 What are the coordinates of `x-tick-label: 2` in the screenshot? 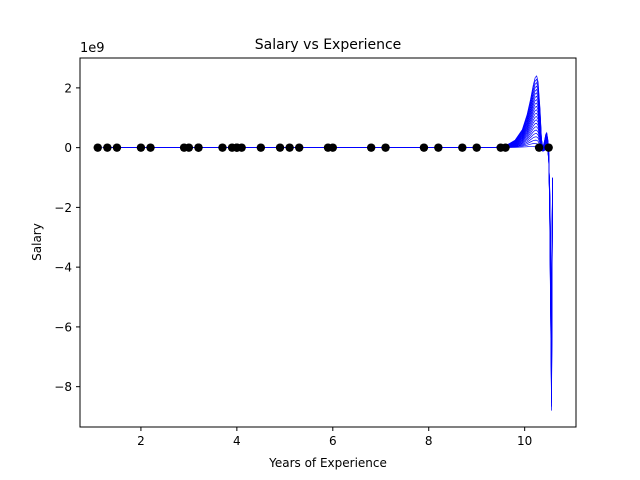 It's located at (141, 441).